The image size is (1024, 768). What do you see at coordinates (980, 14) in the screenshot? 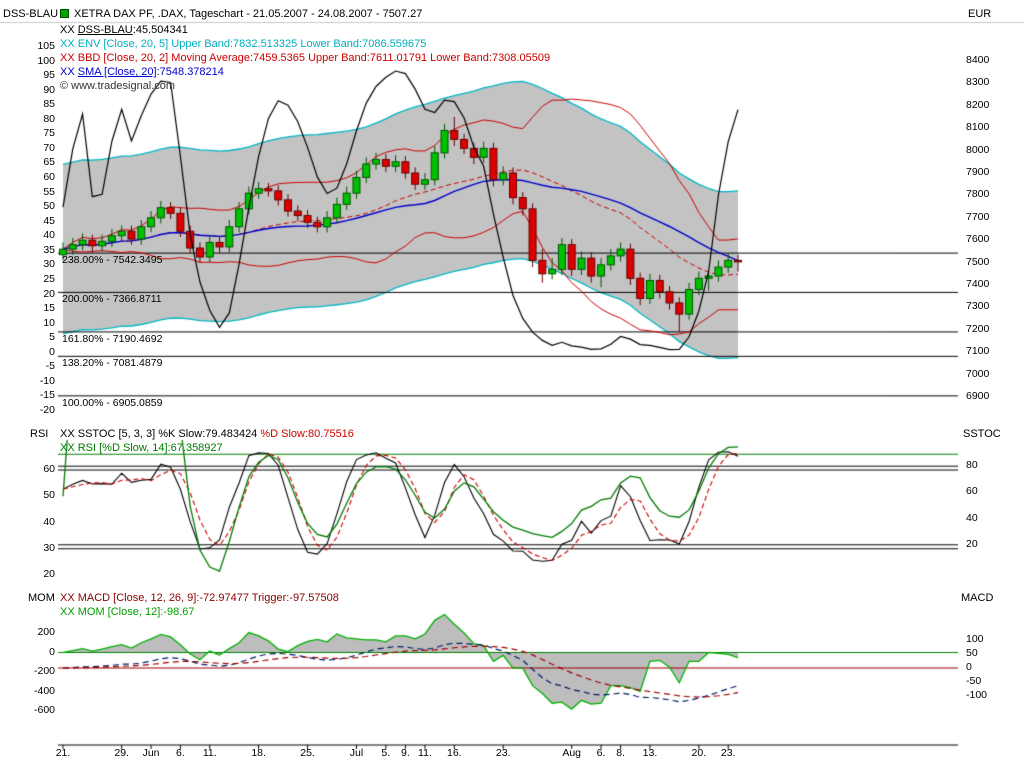
I see `main-right-axis-title: EUR` at bounding box center [980, 14].